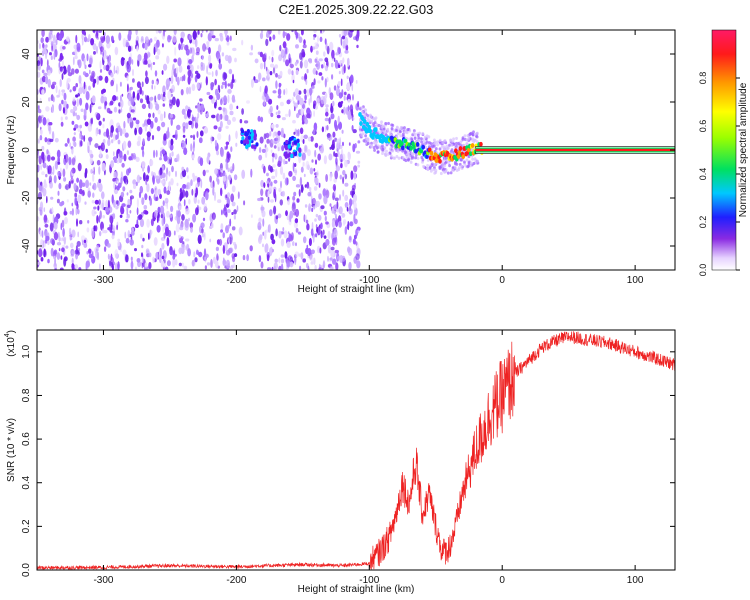 The image size is (750, 600). Describe the element at coordinates (26, 570) in the screenshot. I see `ytick-label: 0.0` at that location.